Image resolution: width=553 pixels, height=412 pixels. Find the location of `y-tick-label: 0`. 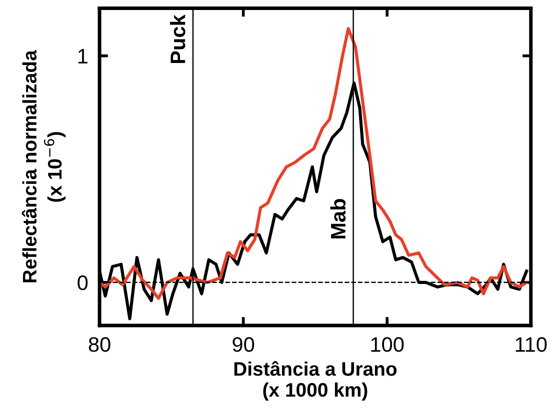

y-tick-label: 0 is located at coordinates (83, 282).